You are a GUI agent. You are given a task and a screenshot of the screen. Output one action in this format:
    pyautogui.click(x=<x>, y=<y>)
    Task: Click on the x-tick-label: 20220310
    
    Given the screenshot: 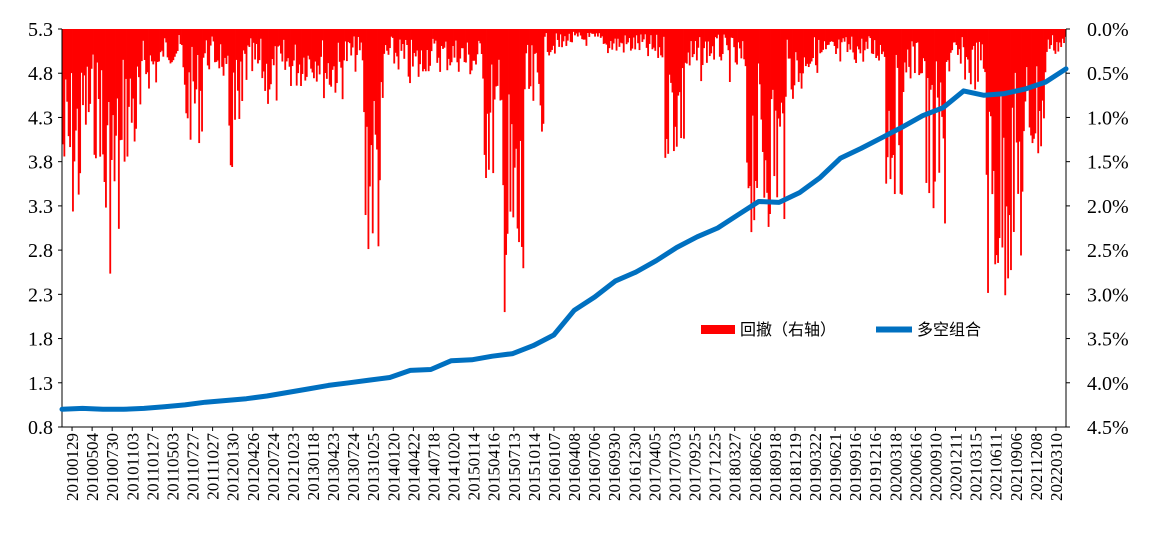 What is the action you would take?
    pyautogui.click(x=1056, y=467)
    